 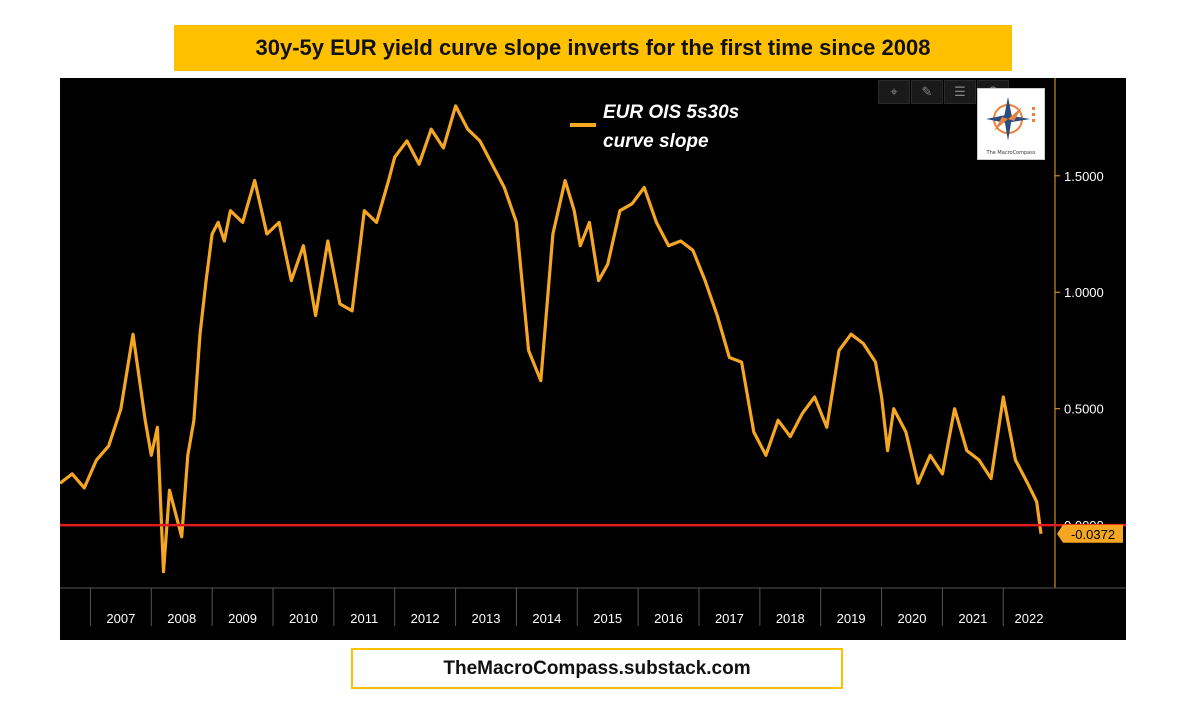 I want to click on x-tick-label: 2019, so click(x=851, y=618).